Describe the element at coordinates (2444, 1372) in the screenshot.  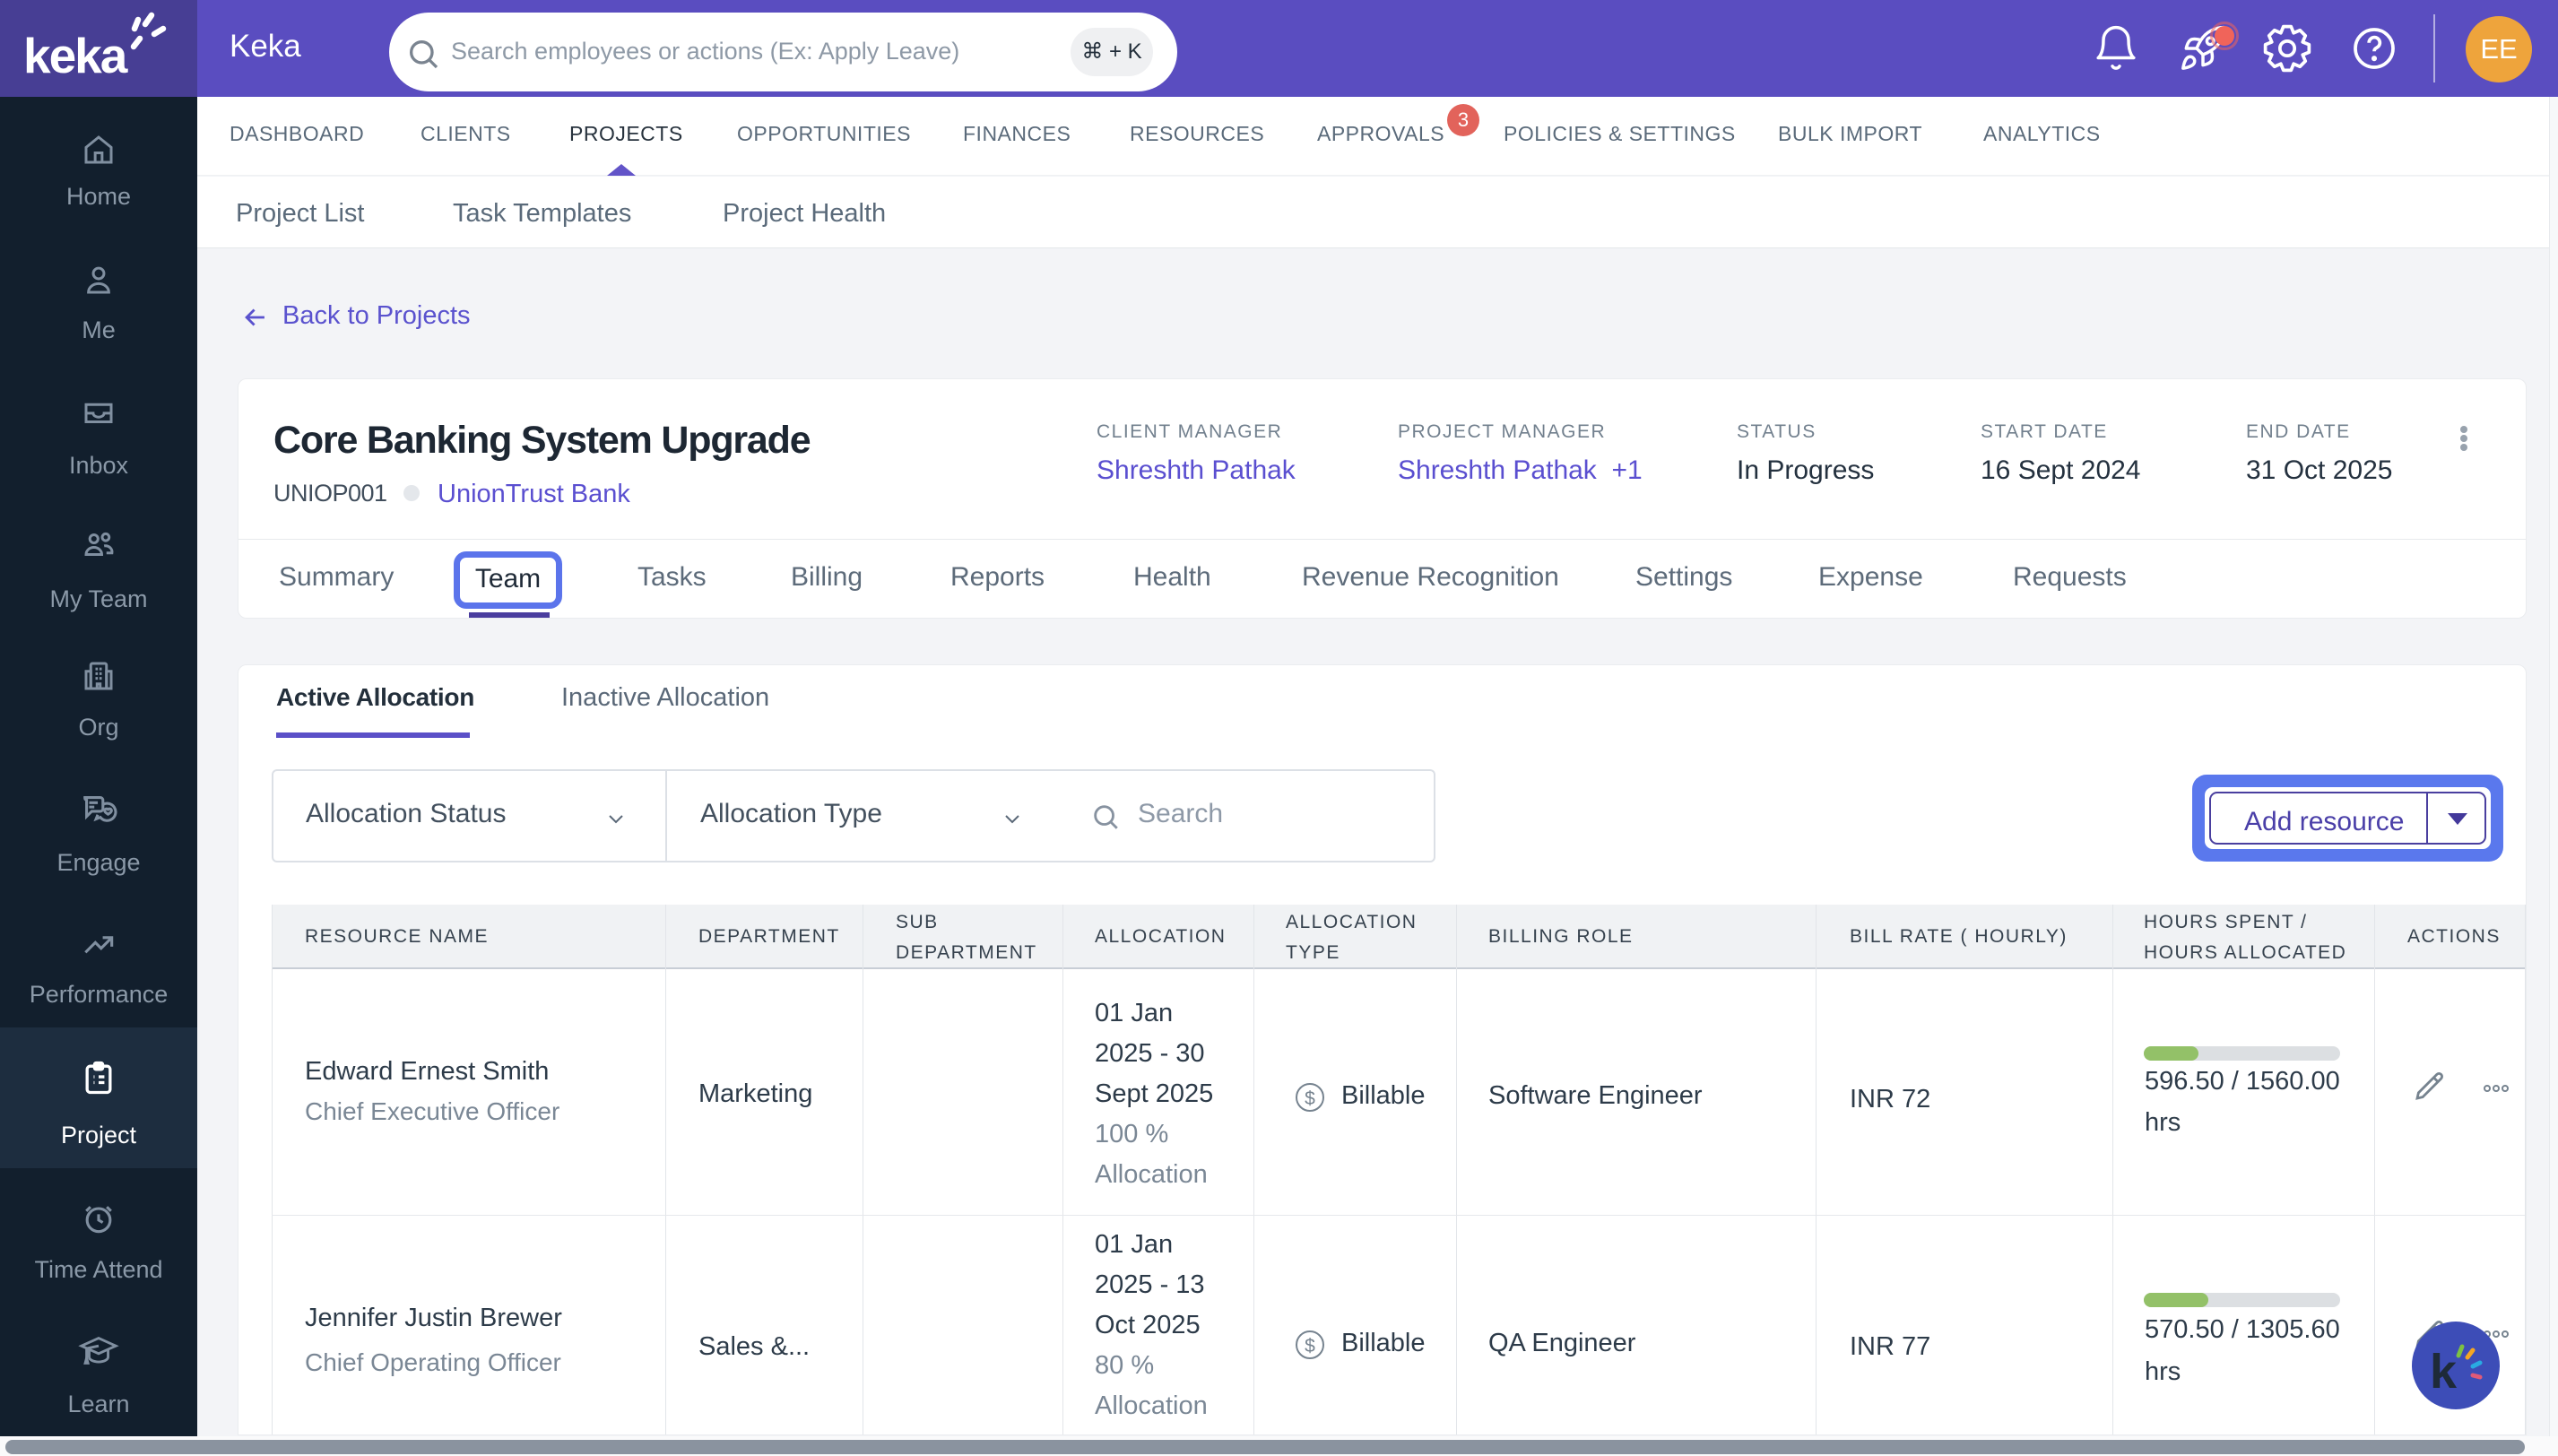
I see `svg-text: k` at that location.